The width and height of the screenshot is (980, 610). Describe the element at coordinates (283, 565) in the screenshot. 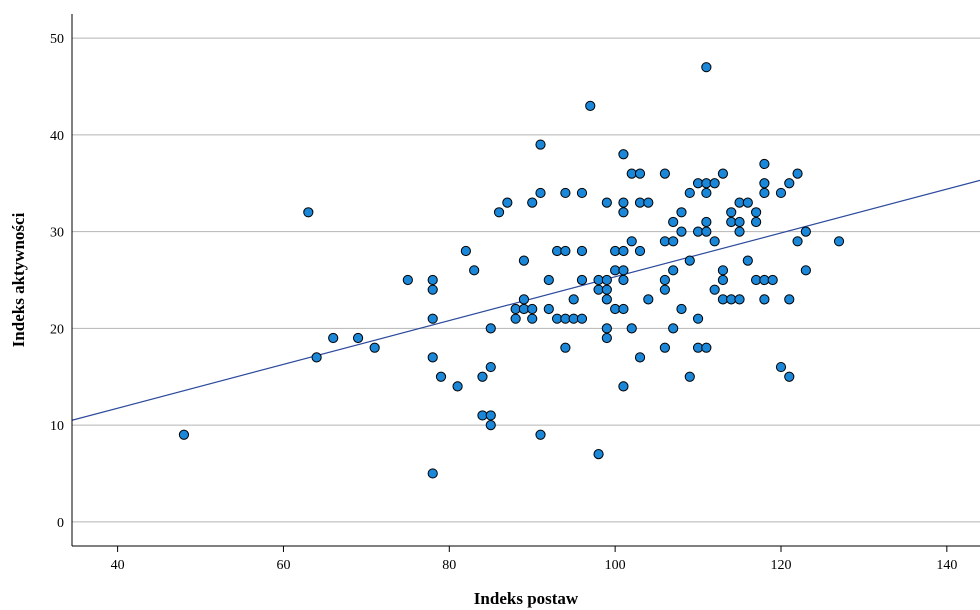

I see `x-tick-label: 60` at that location.